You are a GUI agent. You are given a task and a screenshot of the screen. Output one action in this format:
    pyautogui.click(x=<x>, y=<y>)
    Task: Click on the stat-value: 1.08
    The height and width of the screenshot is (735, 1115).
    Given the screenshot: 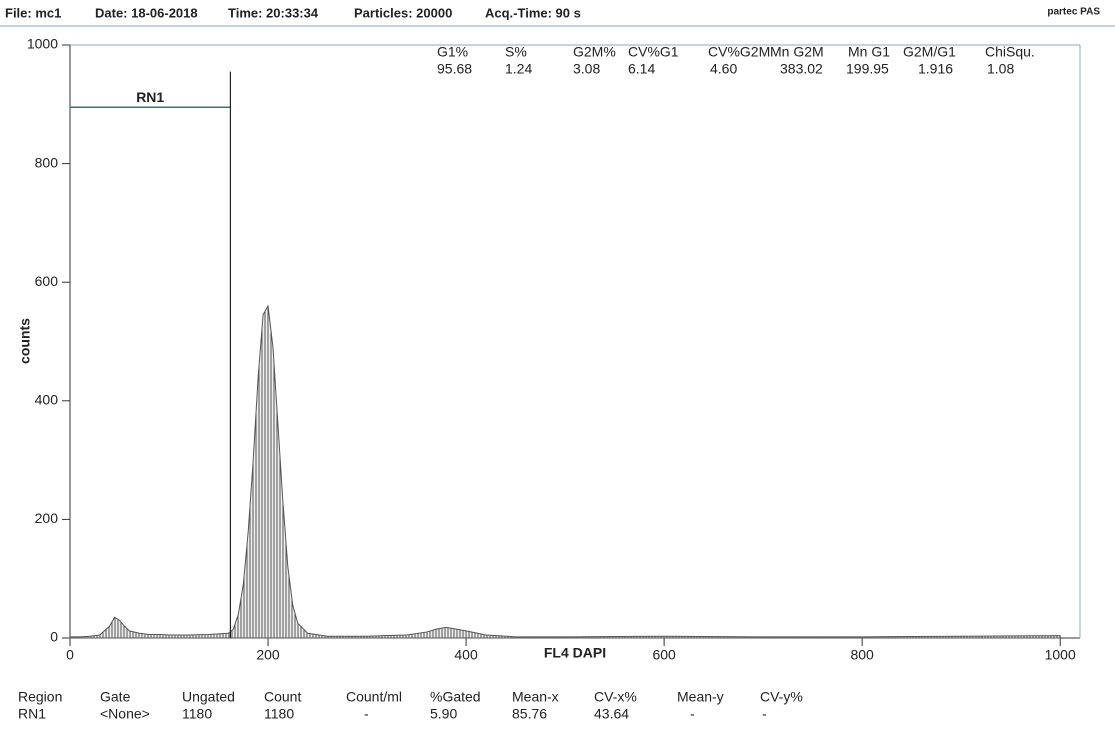 What is the action you would take?
    pyautogui.click(x=1000, y=69)
    